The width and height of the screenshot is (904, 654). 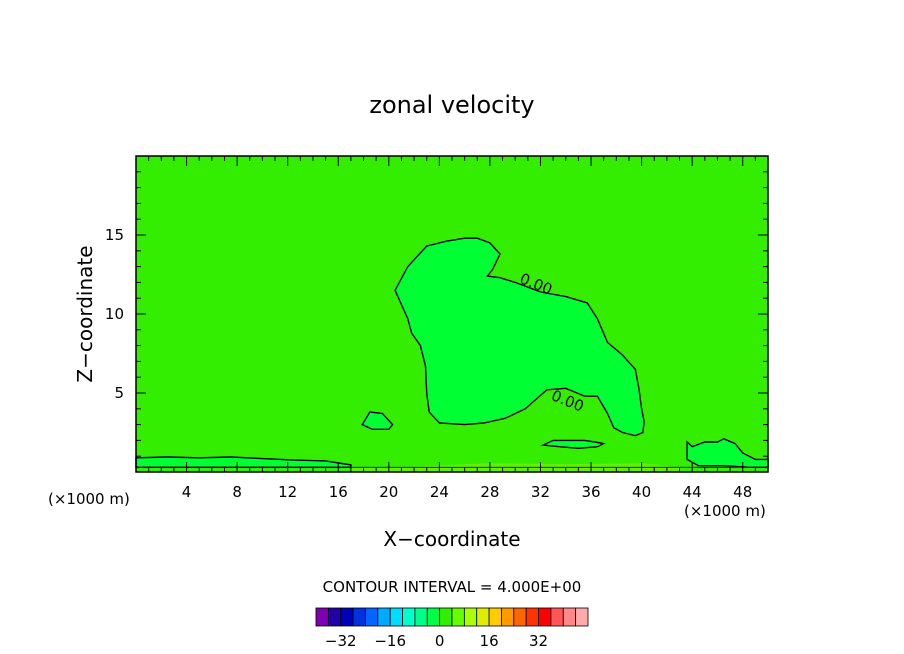 I want to click on x-tick-label: 28, so click(x=489, y=492).